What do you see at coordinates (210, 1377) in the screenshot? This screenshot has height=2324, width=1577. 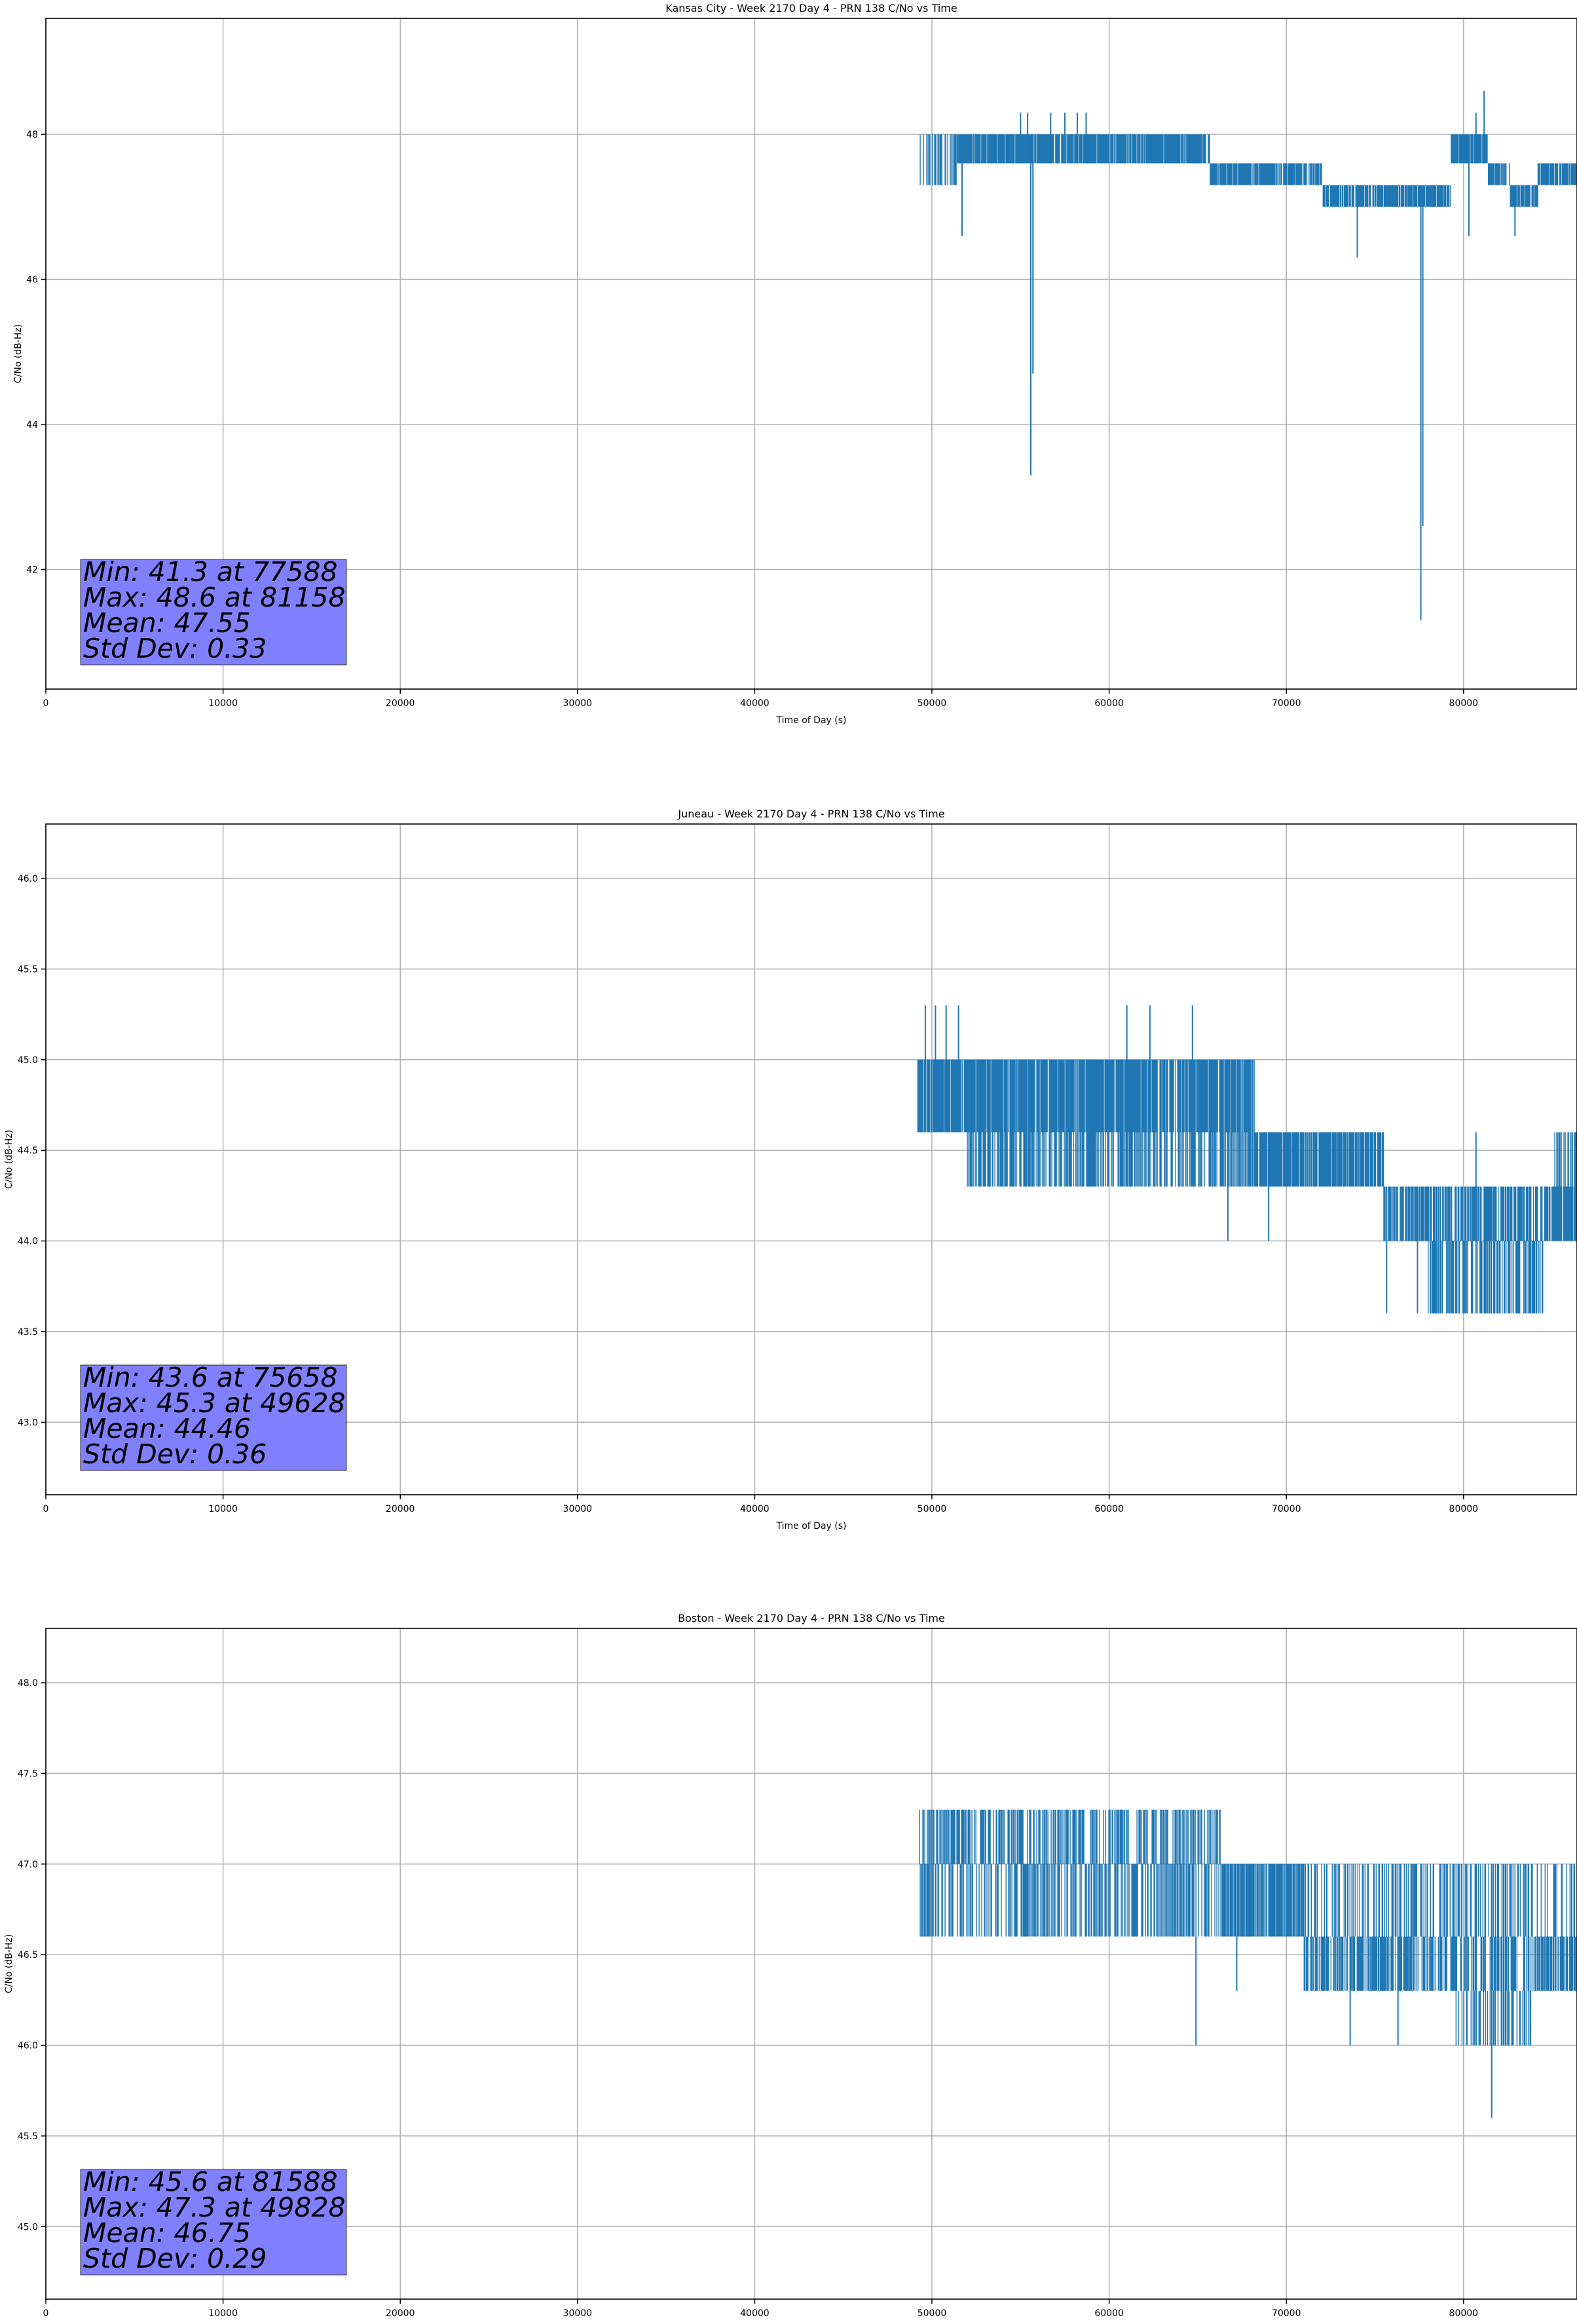 I see `stats-line: Min: 43.6 at 75658` at bounding box center [210, 1377].